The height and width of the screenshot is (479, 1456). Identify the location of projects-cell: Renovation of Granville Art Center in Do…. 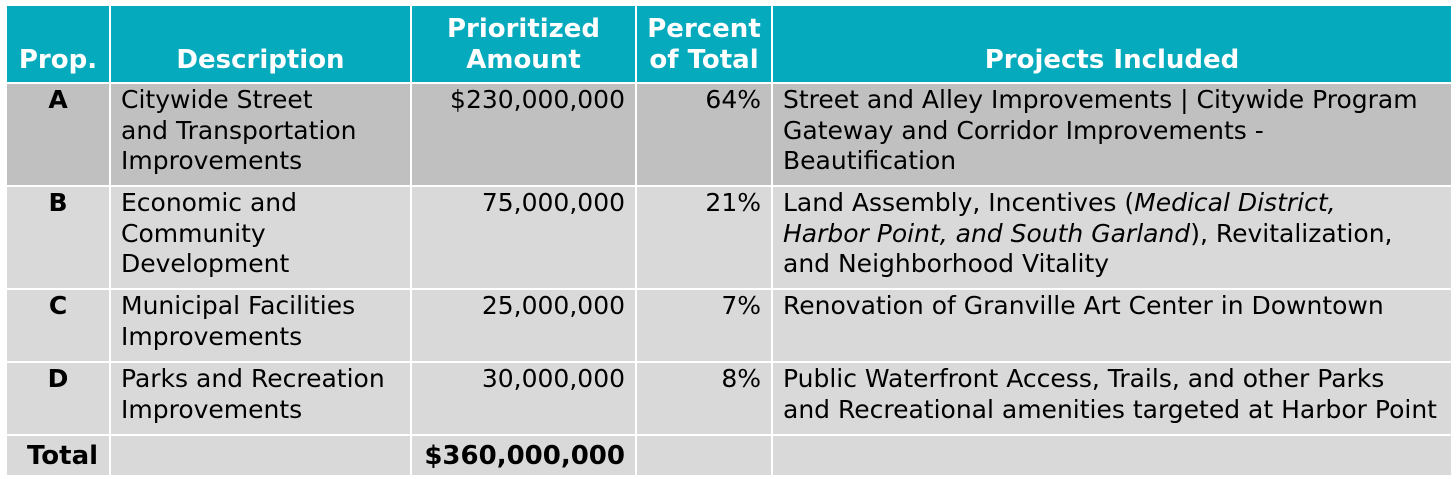
(1112, 325).